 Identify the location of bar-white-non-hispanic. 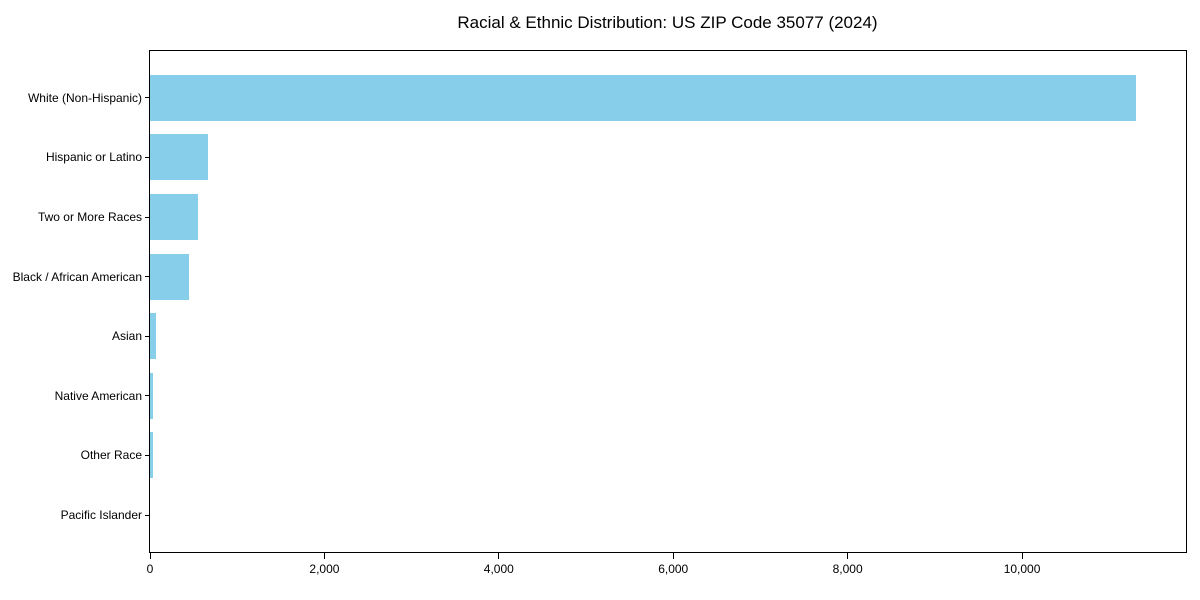
(643, 97).